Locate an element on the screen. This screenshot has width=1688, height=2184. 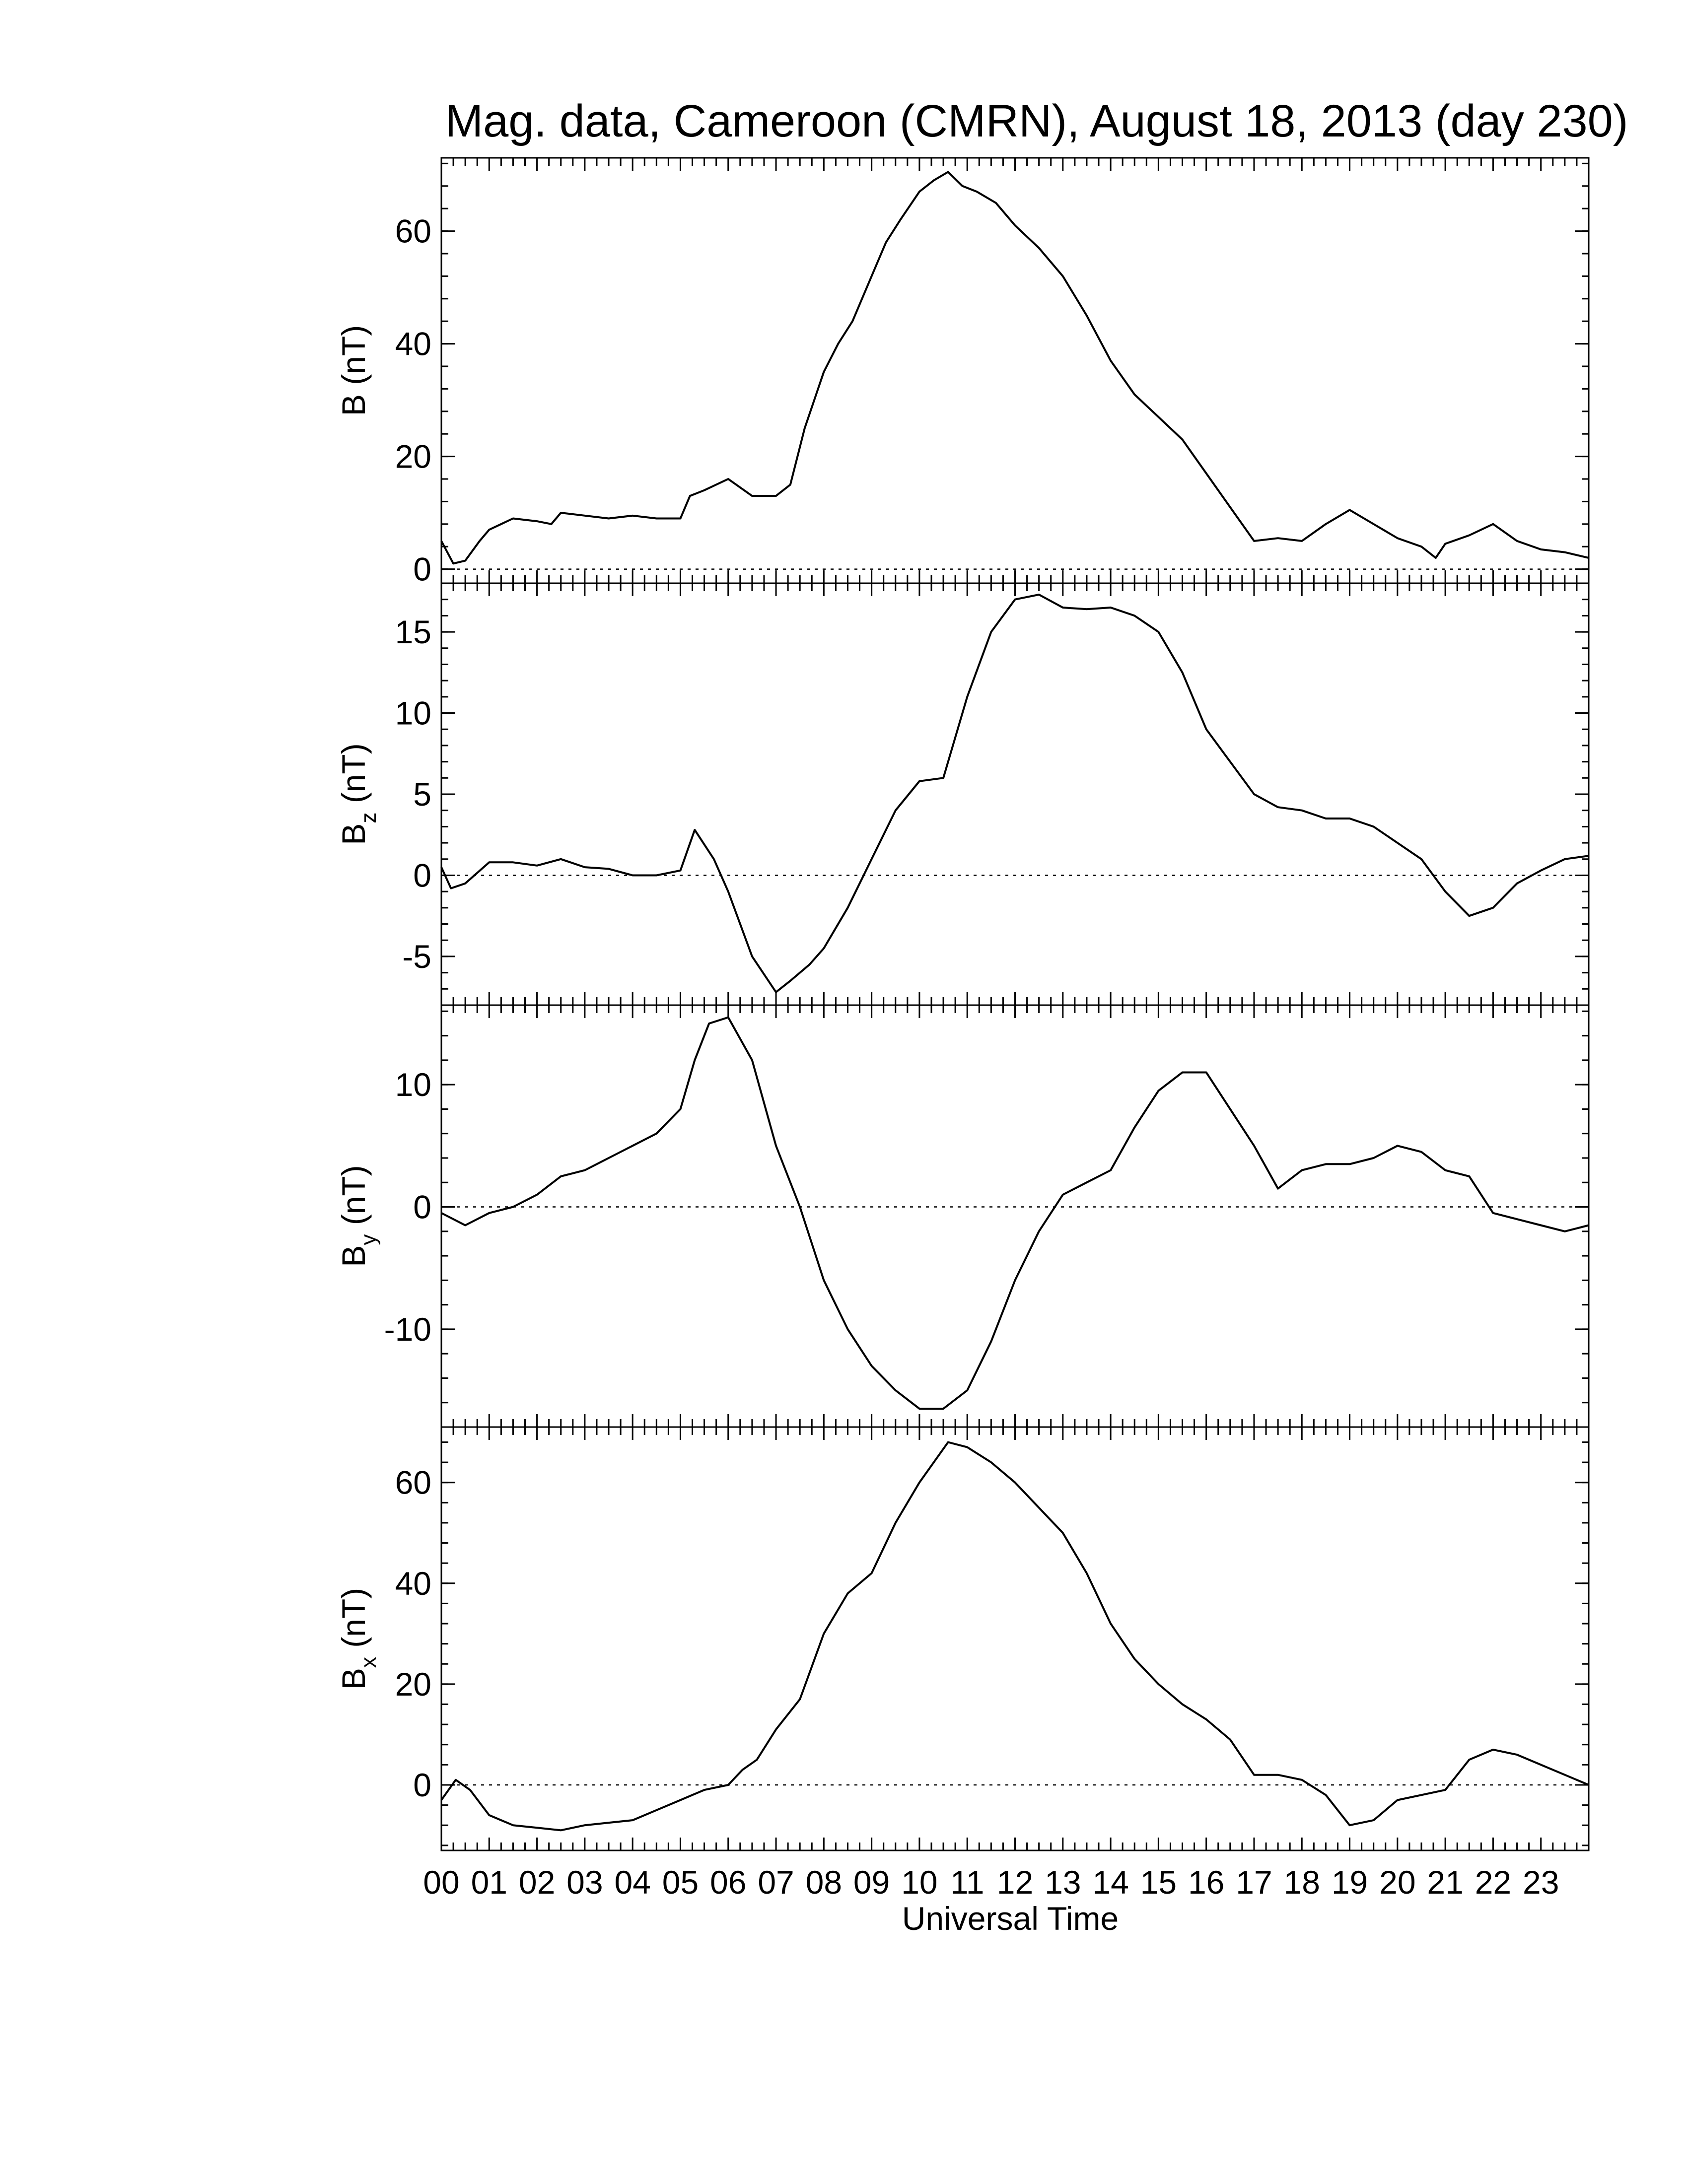
y-tick-label: 5 is located at coordinates (422, 794).